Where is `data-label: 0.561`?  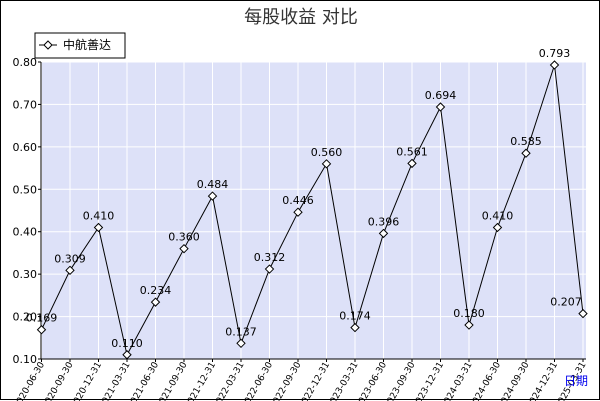
data-label: 0.561 is located at coordinates (412, 151).